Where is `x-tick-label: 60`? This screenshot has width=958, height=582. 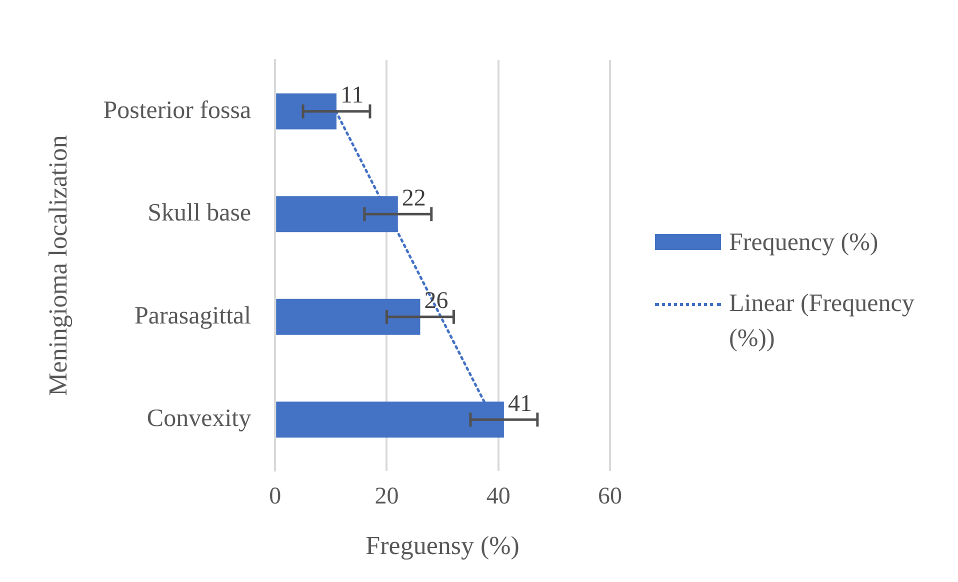
x-tick-label: 60 is located at coordinates (610, 497).